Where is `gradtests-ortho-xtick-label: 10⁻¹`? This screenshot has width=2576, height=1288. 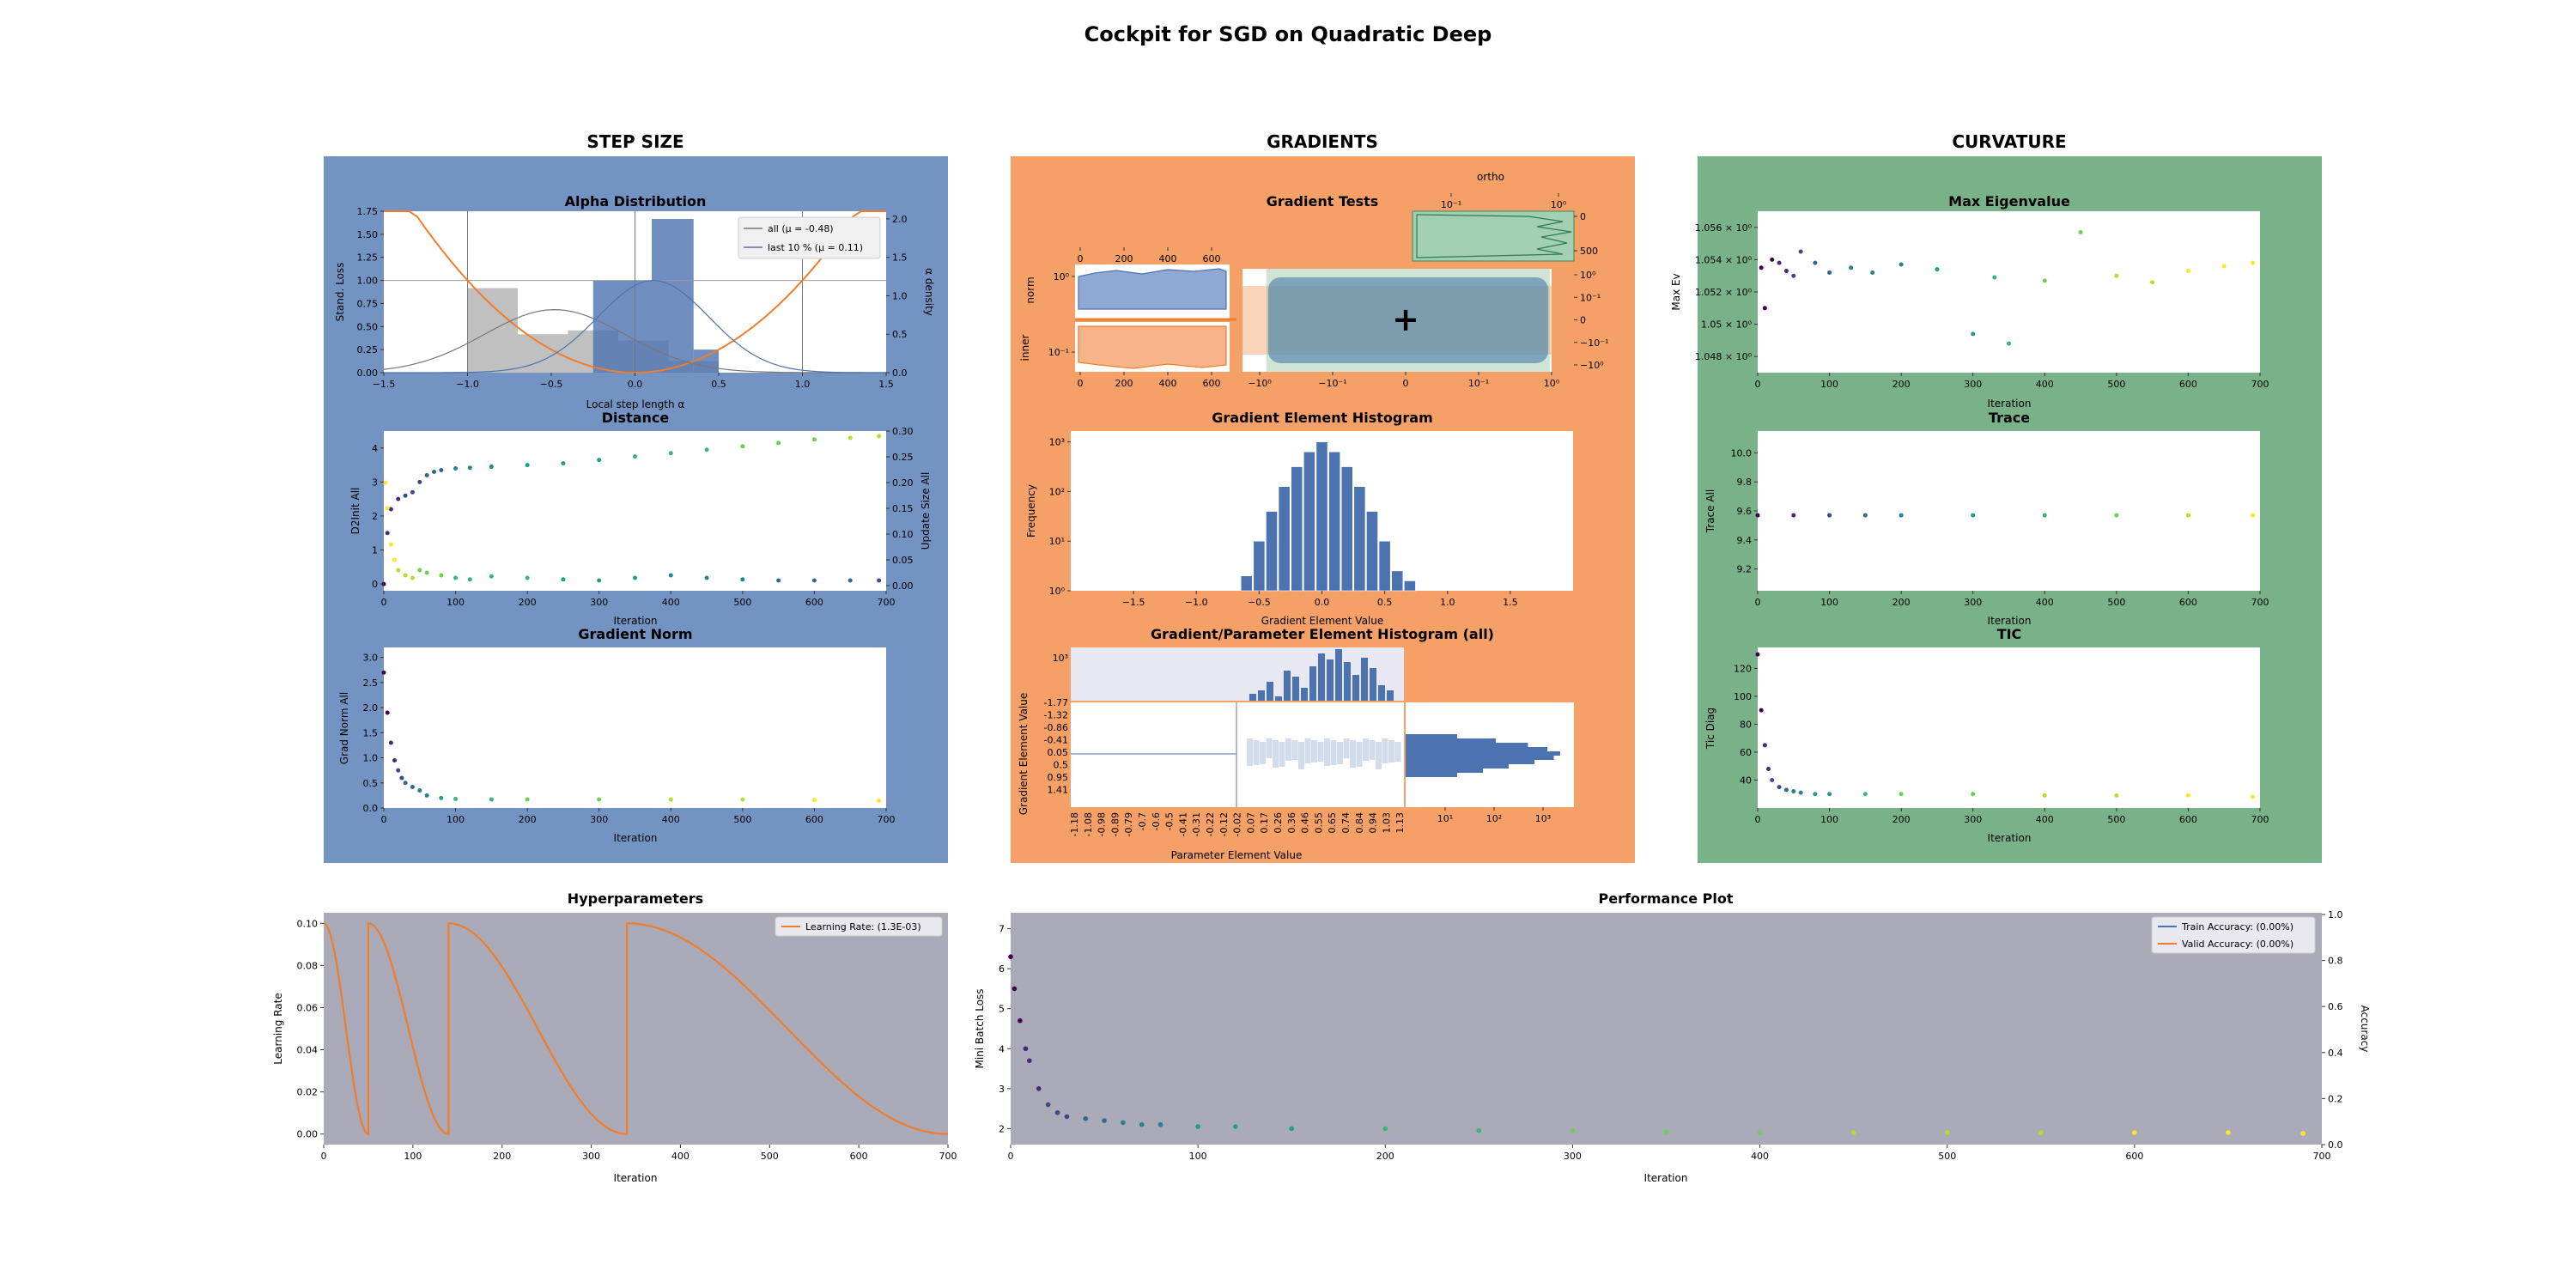
gradtests-ortho-xtick-label: 10⁻¹ is located at coordinates (1451, 204).